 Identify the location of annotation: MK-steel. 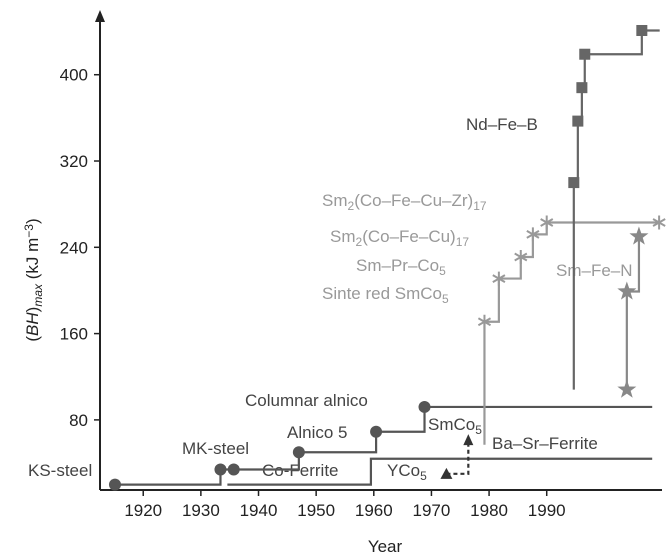
(215, 448).